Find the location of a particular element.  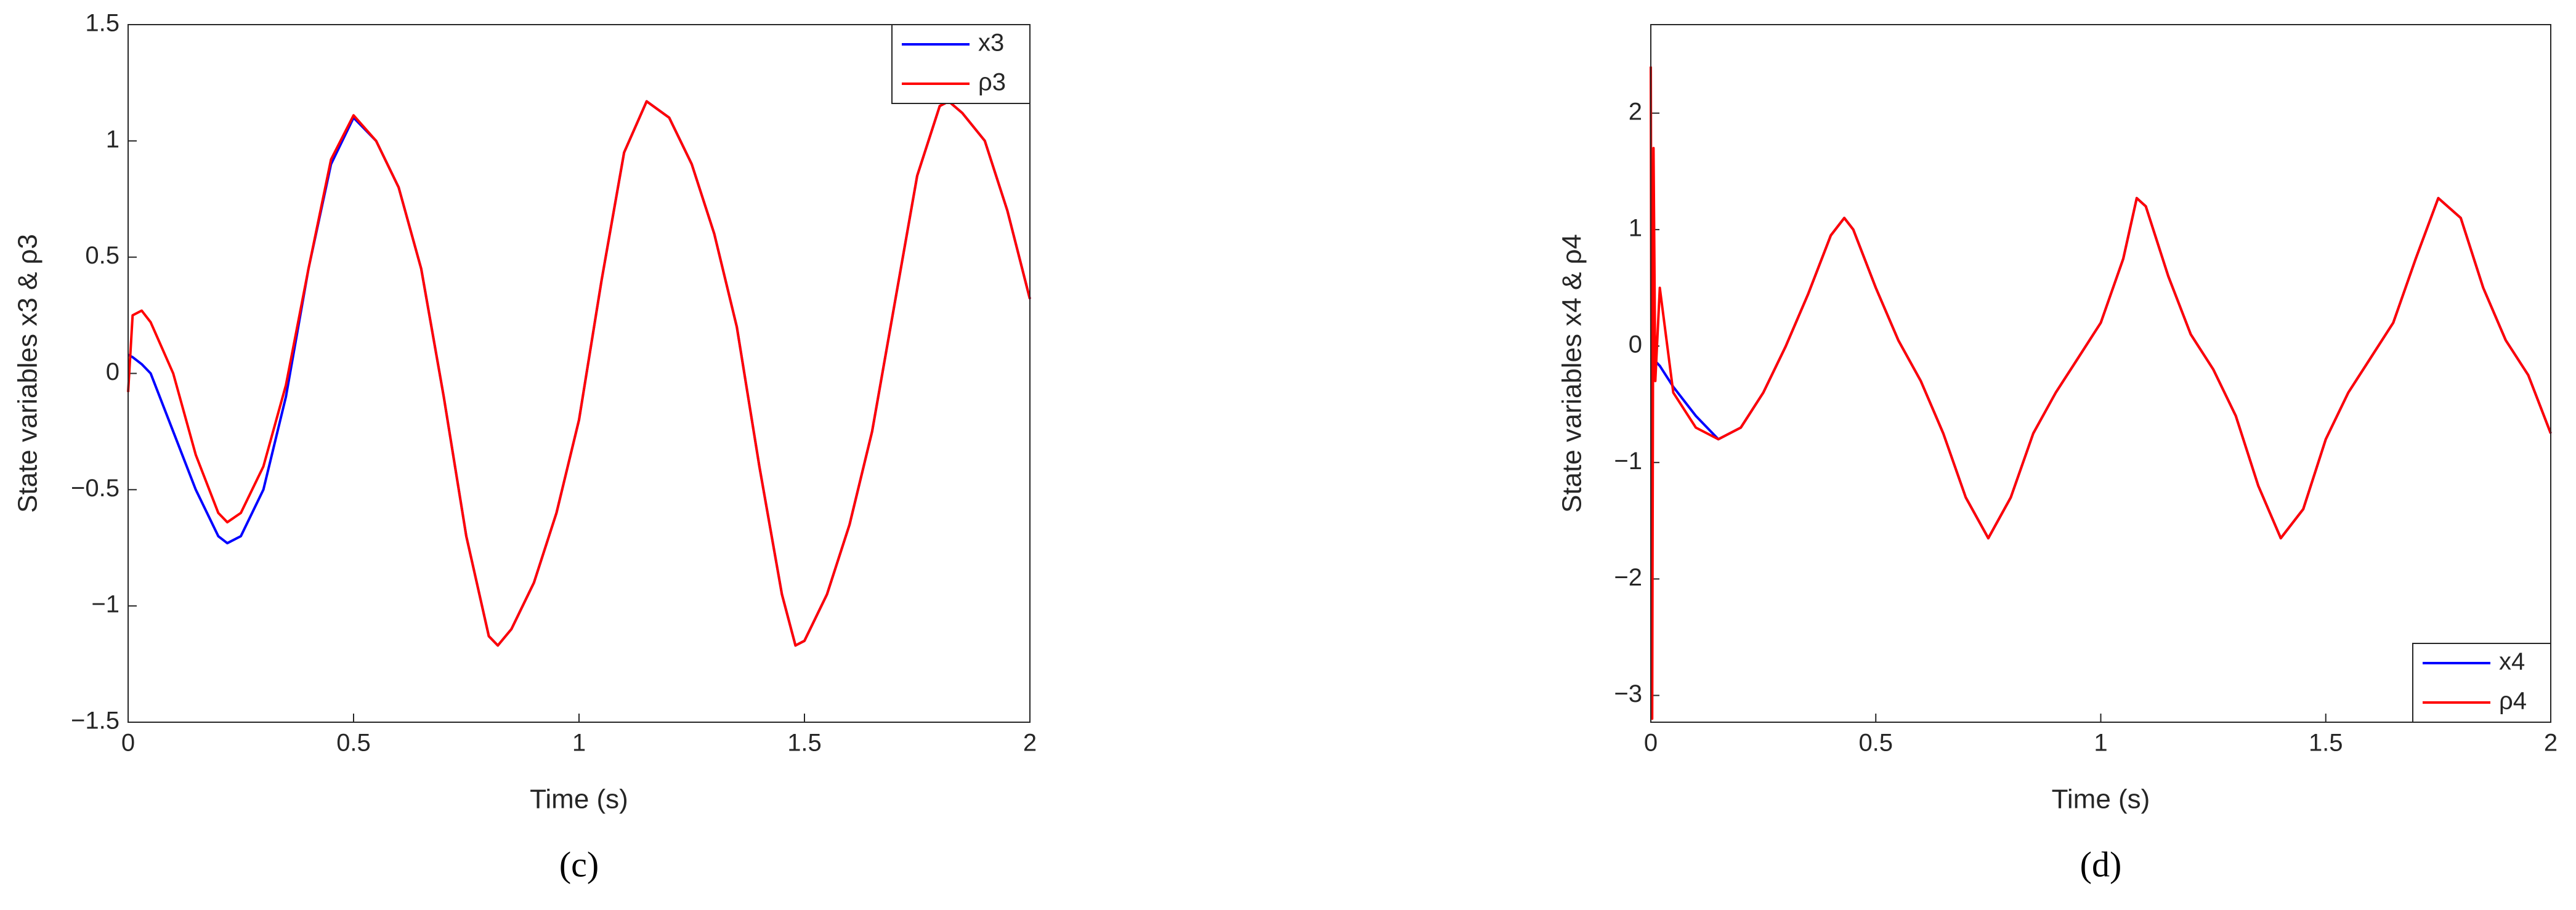

caption: (c) is located at coordinates (579, 864).